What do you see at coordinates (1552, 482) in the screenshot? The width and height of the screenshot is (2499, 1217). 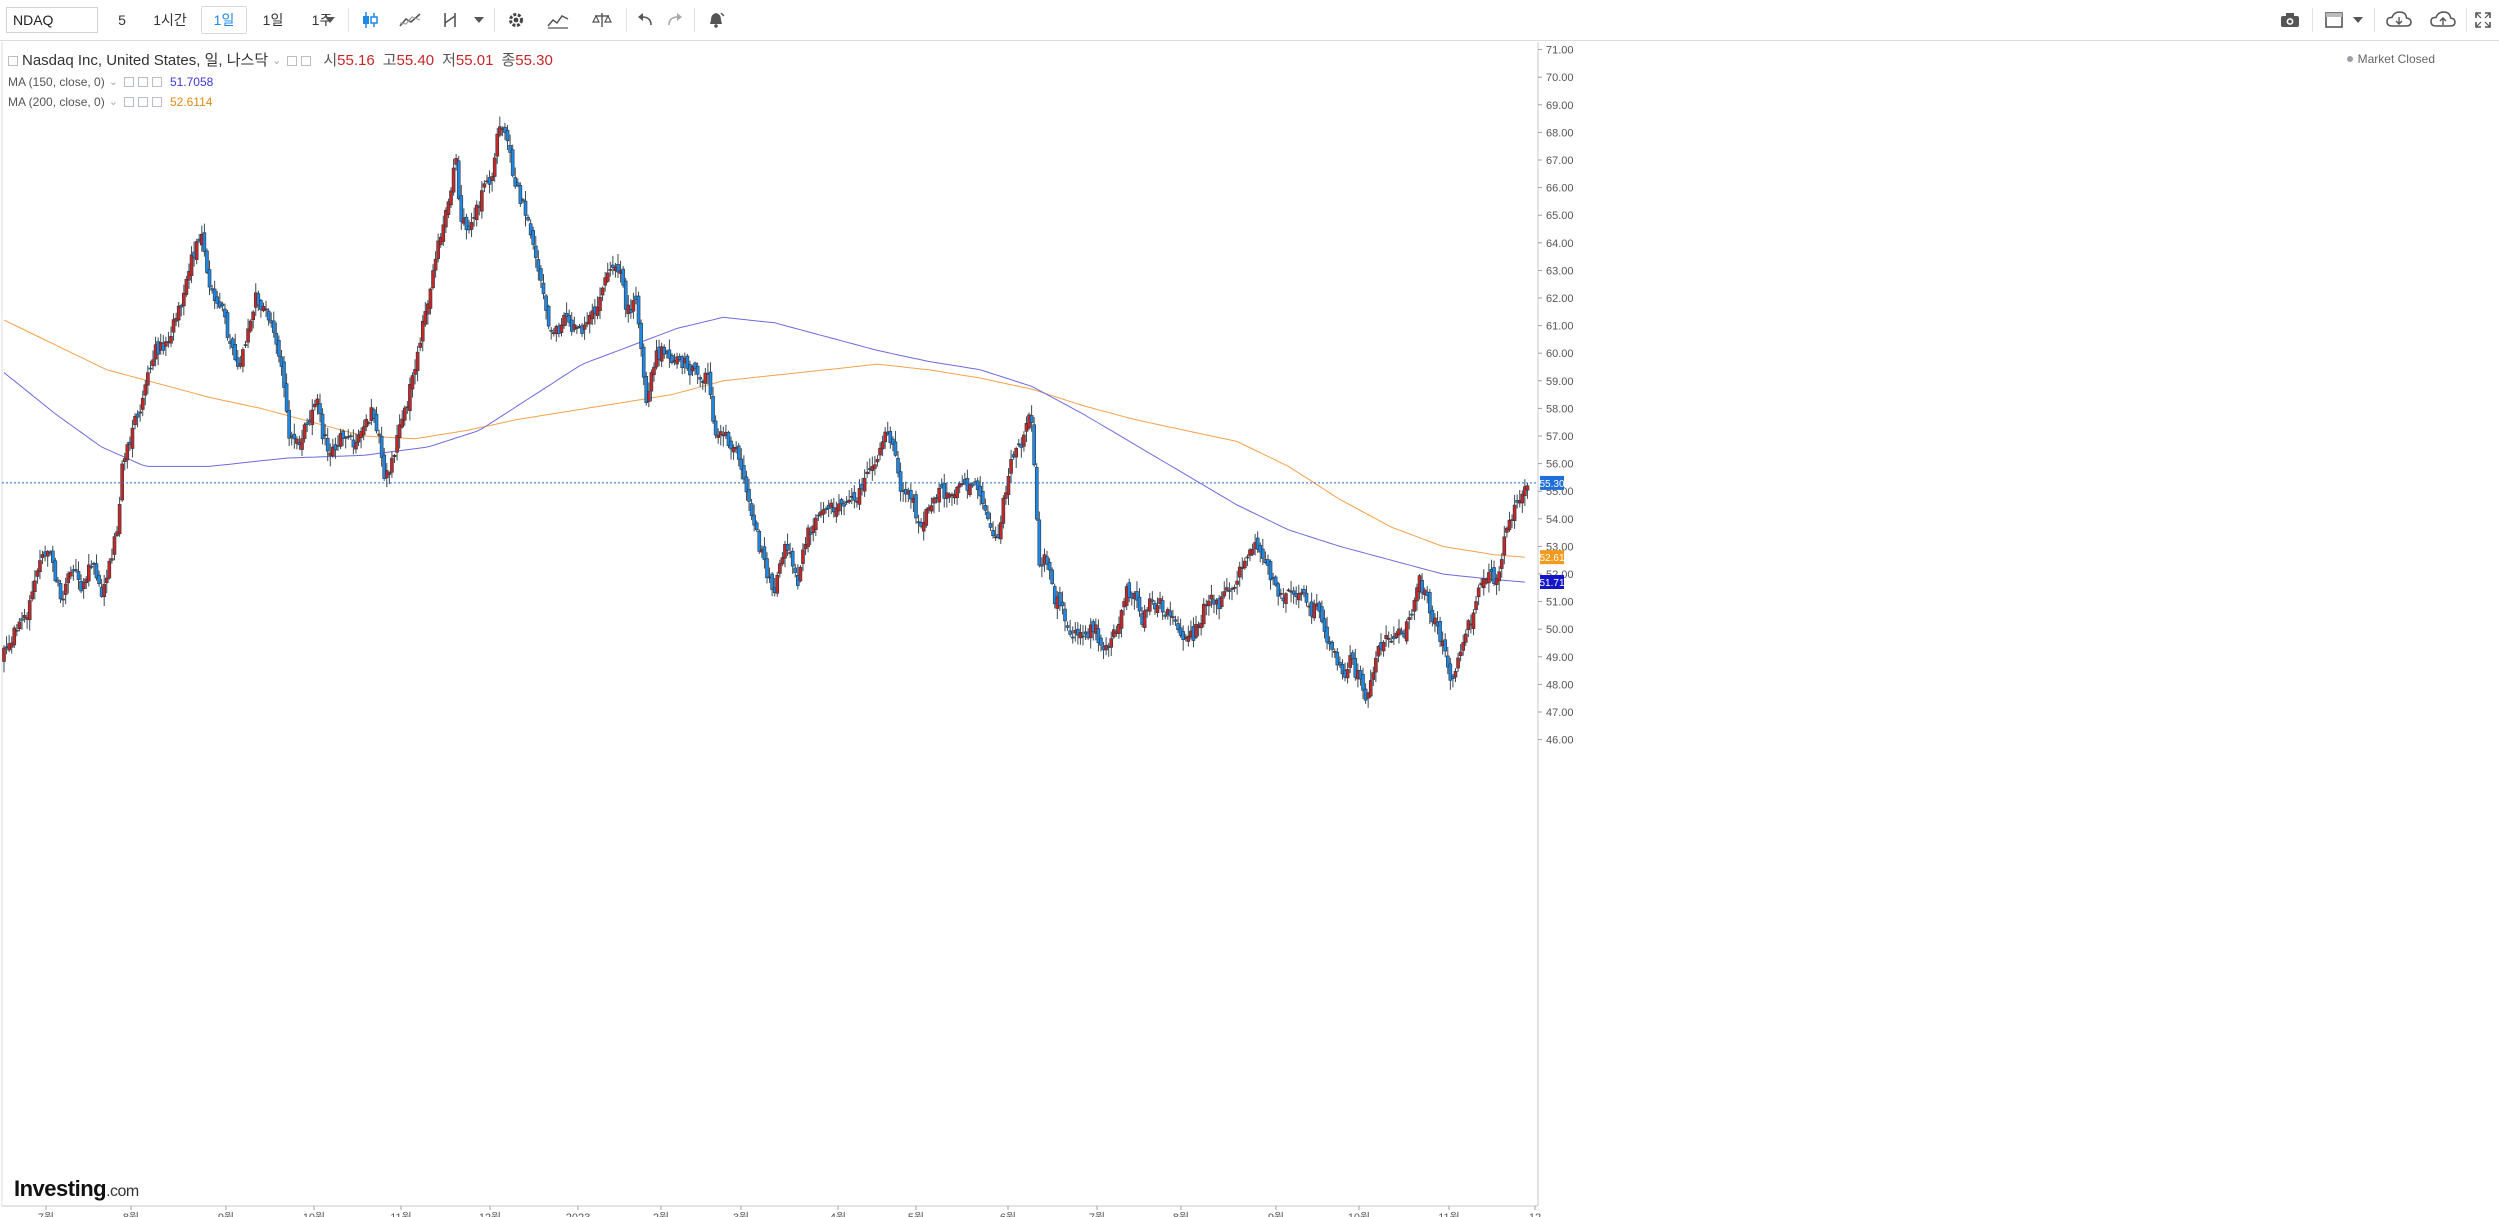 I see `current-price-label-bg` at bounding box center [1552, 482].